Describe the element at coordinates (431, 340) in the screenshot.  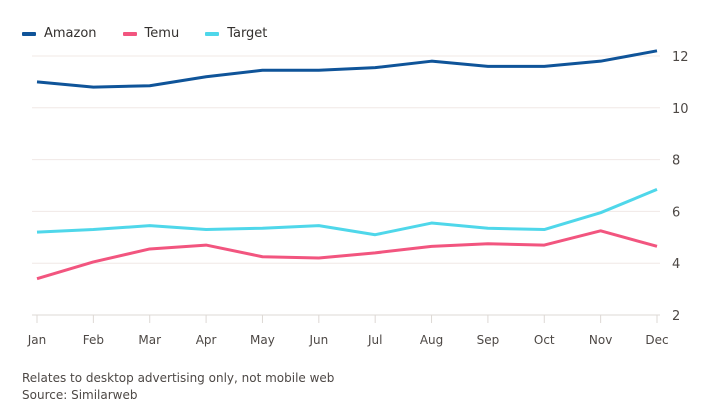
I see `x-tick-label: Aug` at that location.